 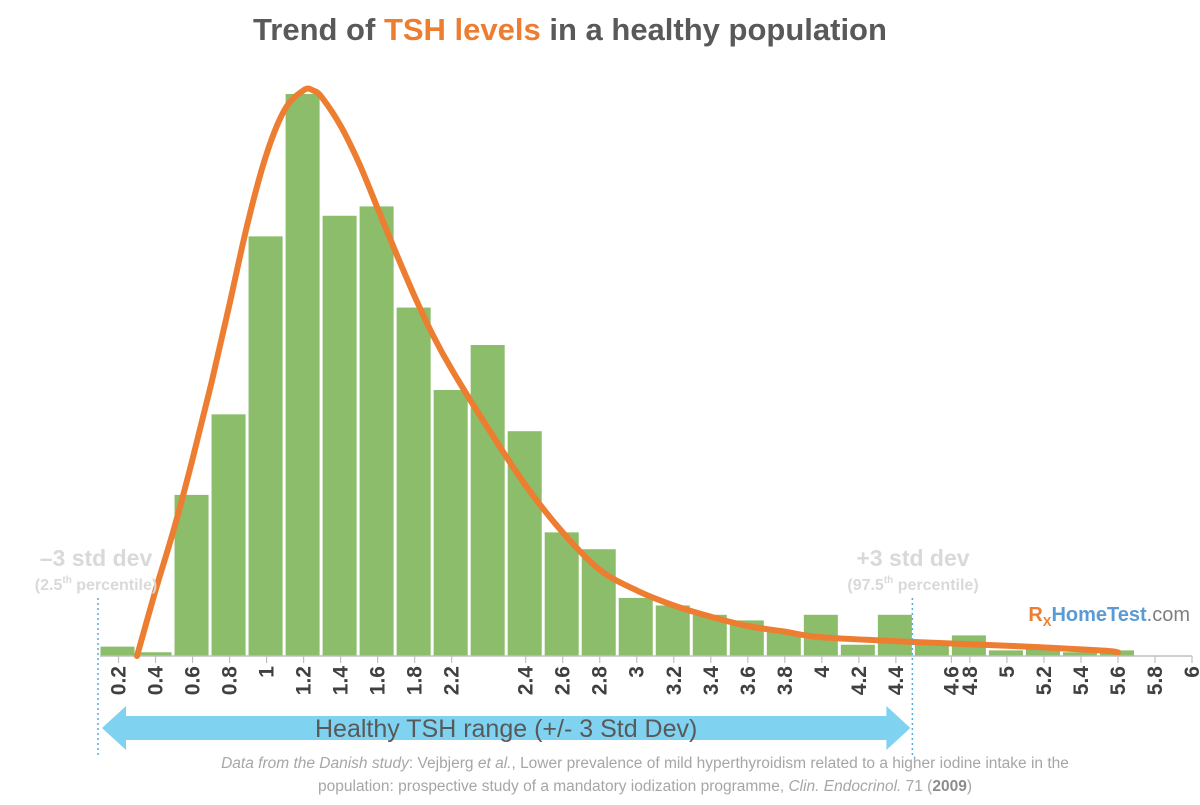 What do you see at coordinates (637, 672) in the screenshot?
I see `x-tick-label: 3` at bounding box center [637, 672].